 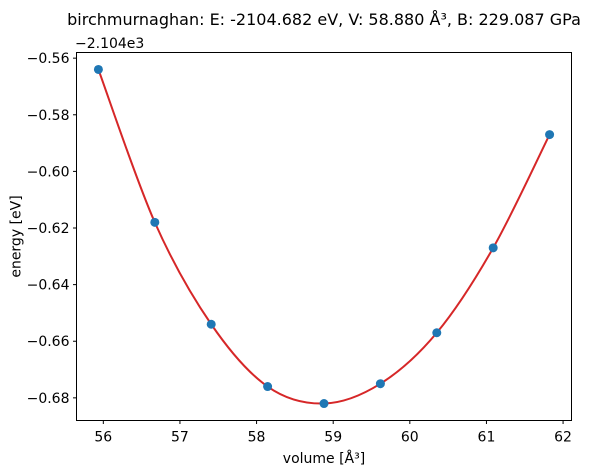 What do you see at coordinates (48, 229) in the screenshot?
I see `y-tick-label: −0.62` at bounding box center [48, 229].